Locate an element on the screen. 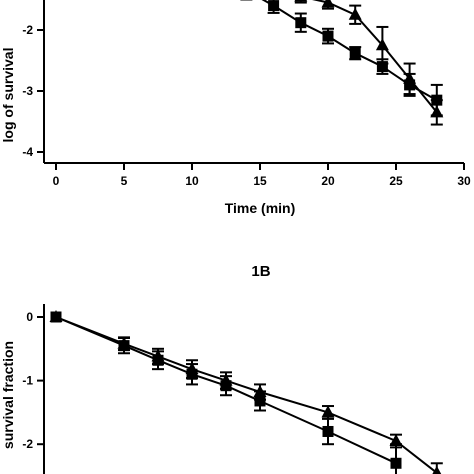 The width and height of the screenshot is (474, 474). y-axis-label: survival fraction is located at coordinates (8, 395).